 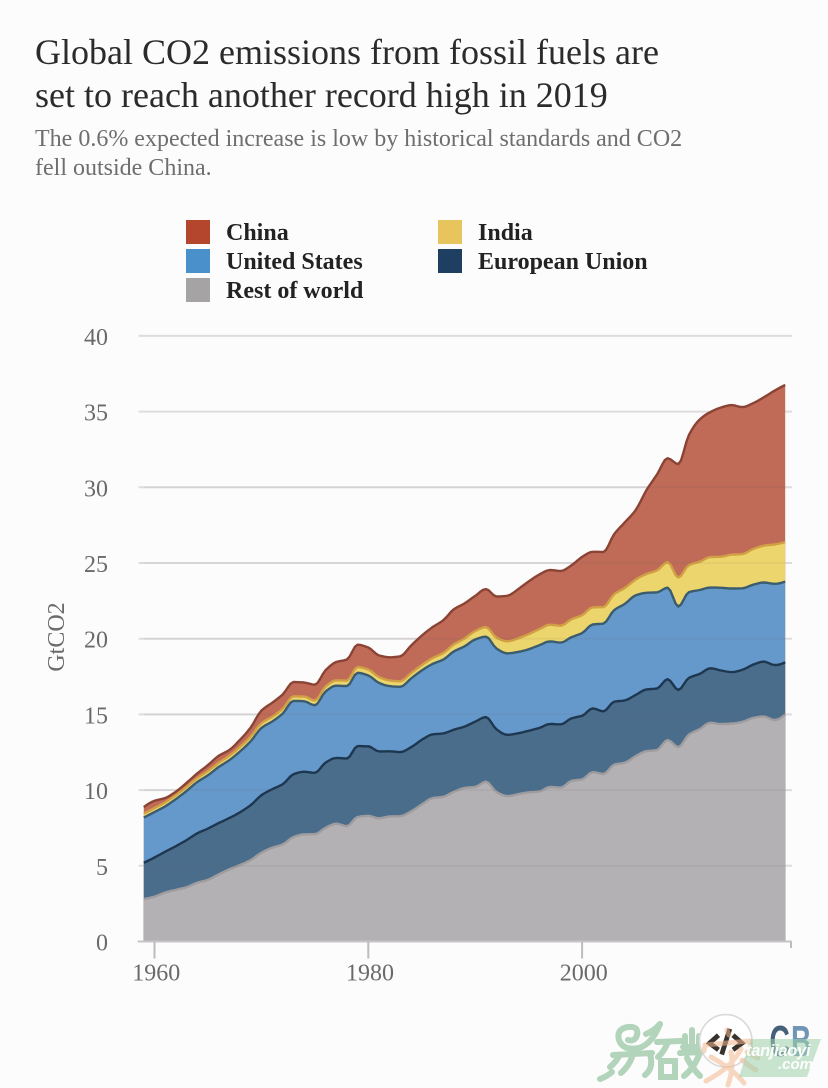 What do you see at coordinates (96, 641) in the screenshot?
I see `svg-text: 20` at bounding box center [96, 641].